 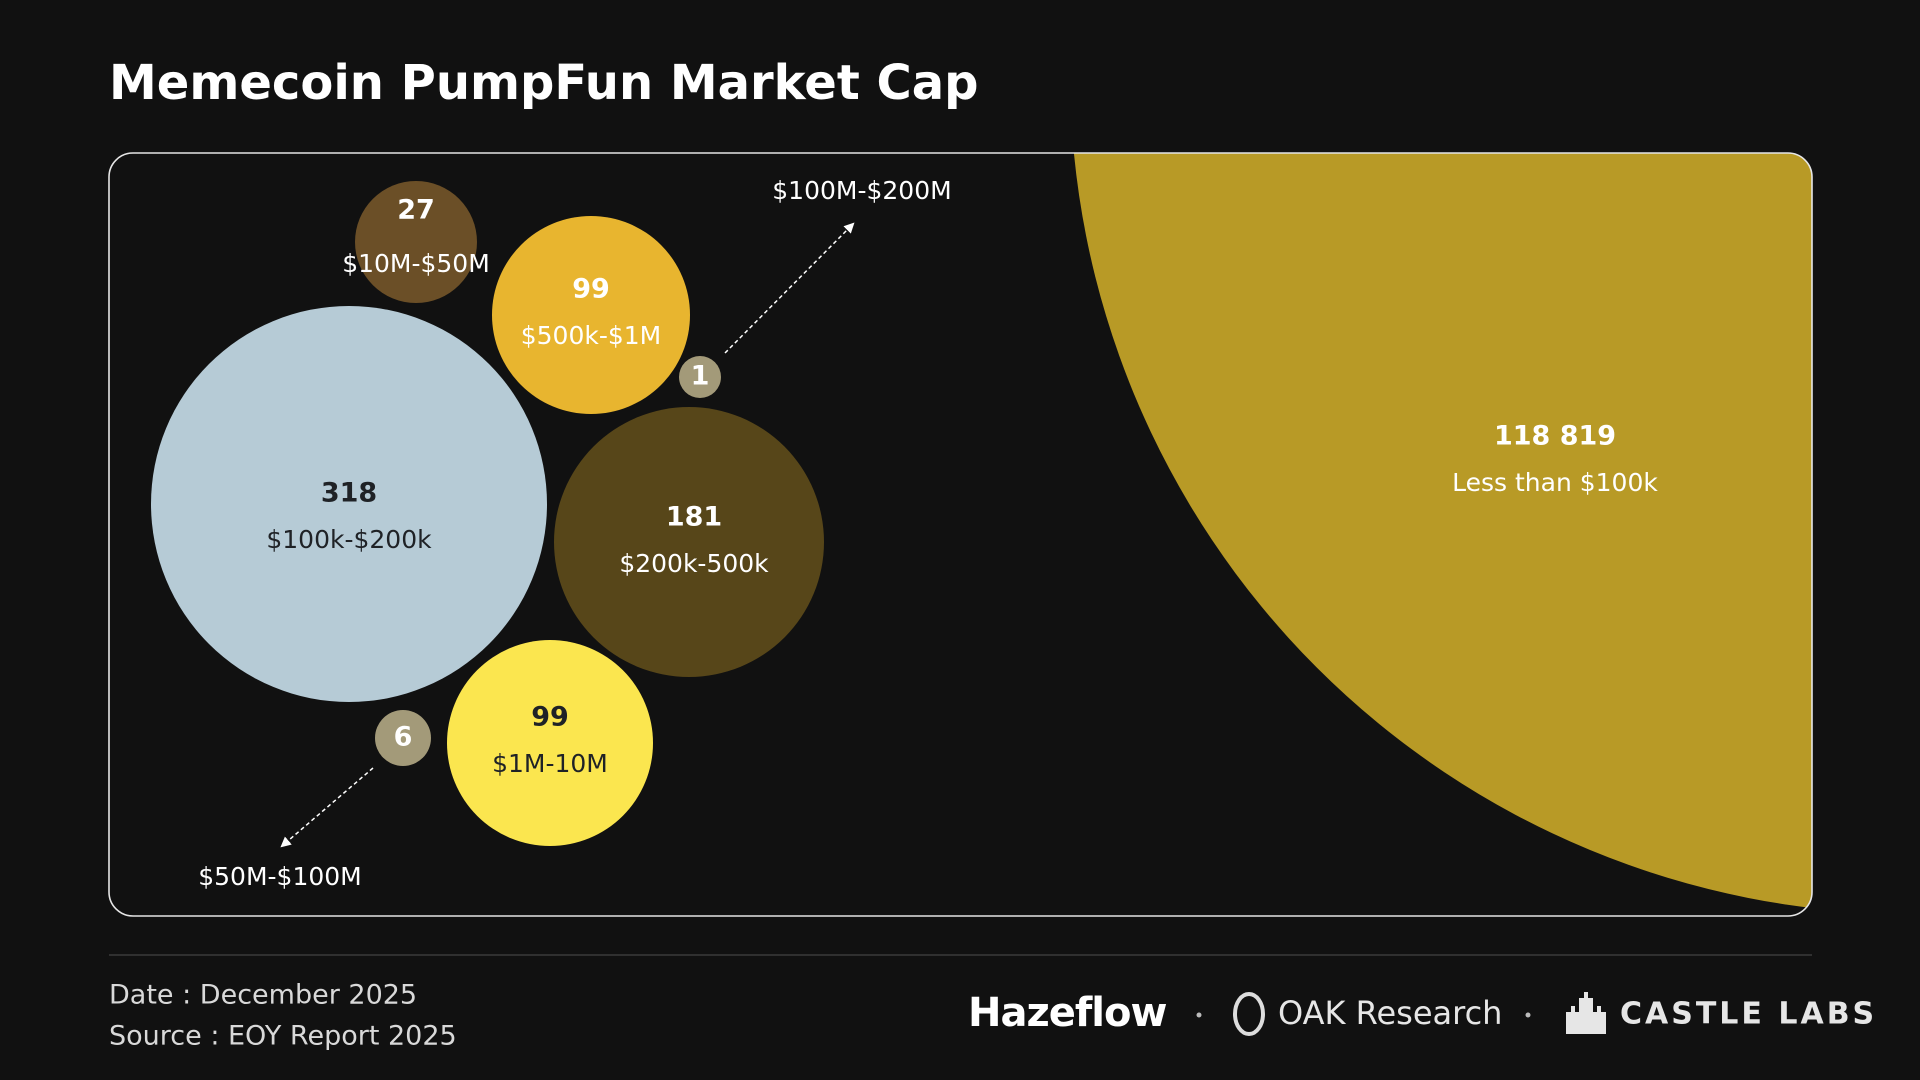 What do you see at coordinates (694, 563) in the screenshot?
I see `category-label: $200k-500k` at bounding box center [694, 563].